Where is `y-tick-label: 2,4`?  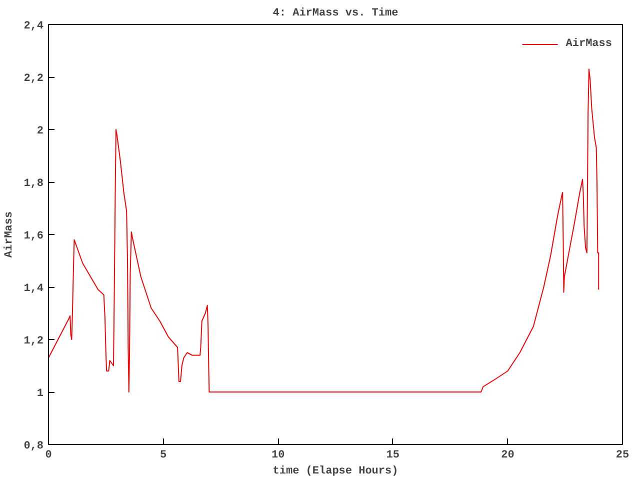
y-tick-label: 2,4 is located at coordinates (34, 26).